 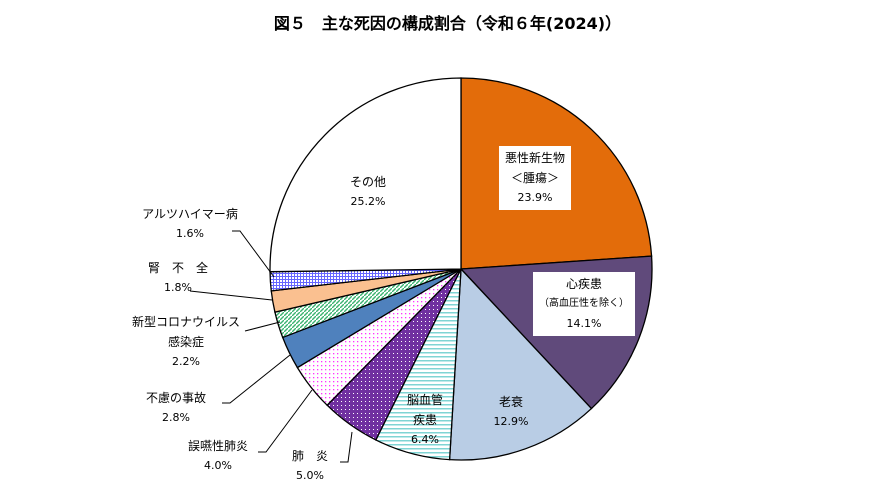 I want to click on label-covid: 新型コロナウイルス 感染症 2.2%, so click(x=186, y=341).